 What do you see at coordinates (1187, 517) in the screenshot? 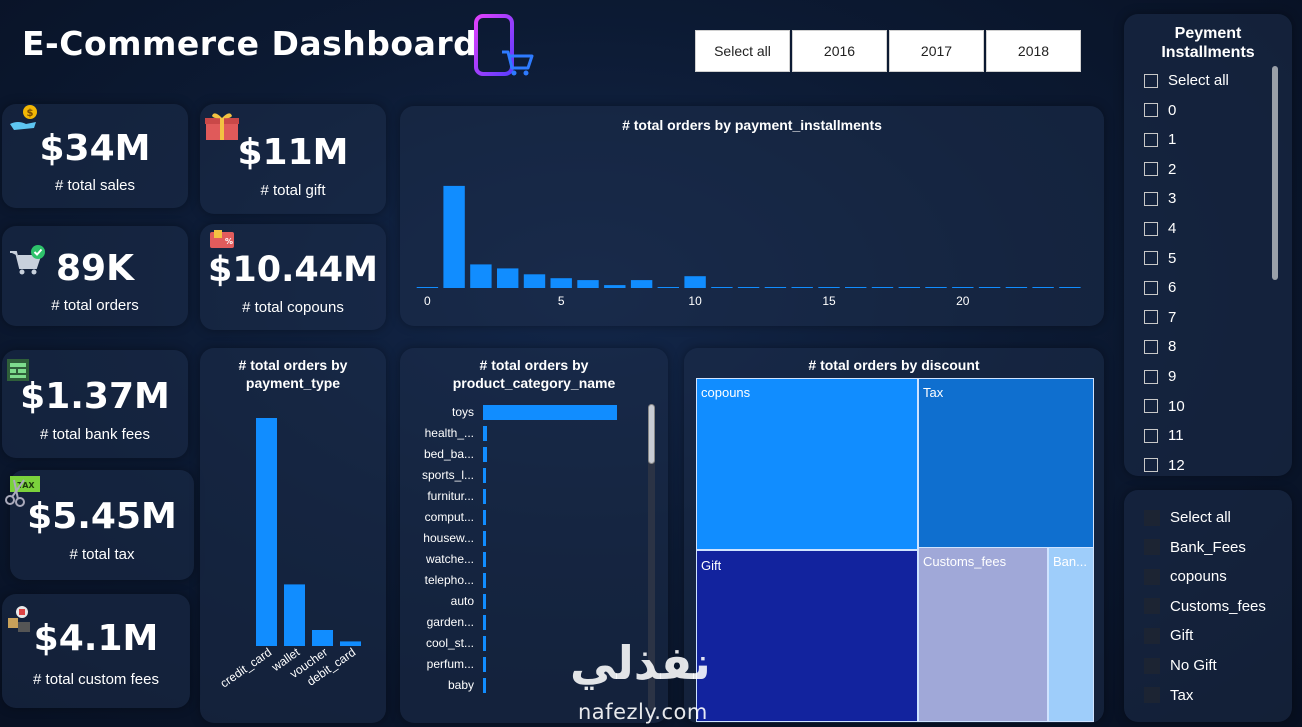
I see `discount-option-item: Select all` at bounding box center [1187, 517].